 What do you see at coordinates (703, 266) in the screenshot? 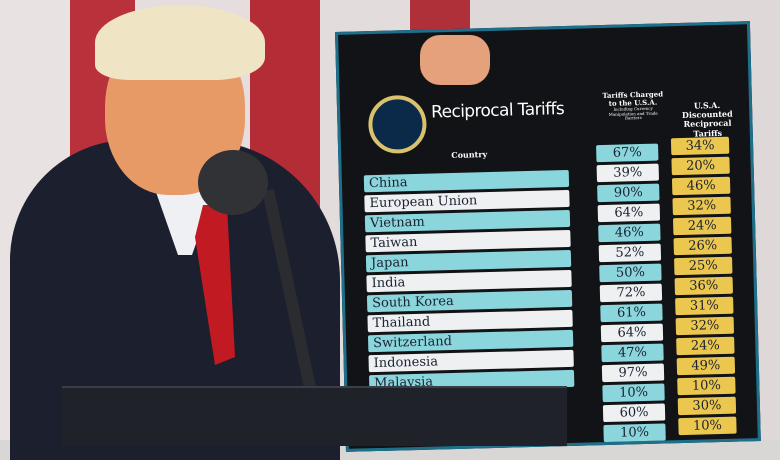
I see `discounted-cell: 25%` at bounding box center [703, 266].